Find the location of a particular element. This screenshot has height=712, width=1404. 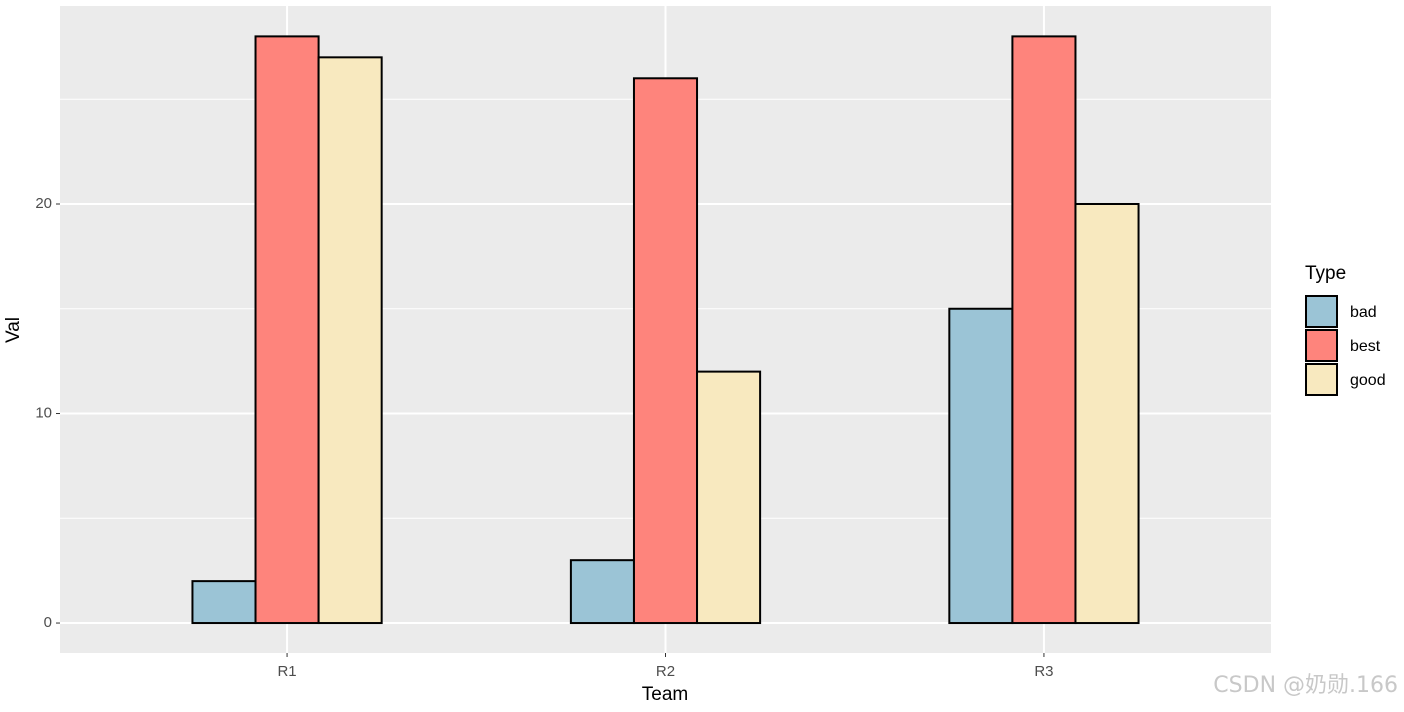

y-tick-label: 20 is located at coordinates (43, 203).